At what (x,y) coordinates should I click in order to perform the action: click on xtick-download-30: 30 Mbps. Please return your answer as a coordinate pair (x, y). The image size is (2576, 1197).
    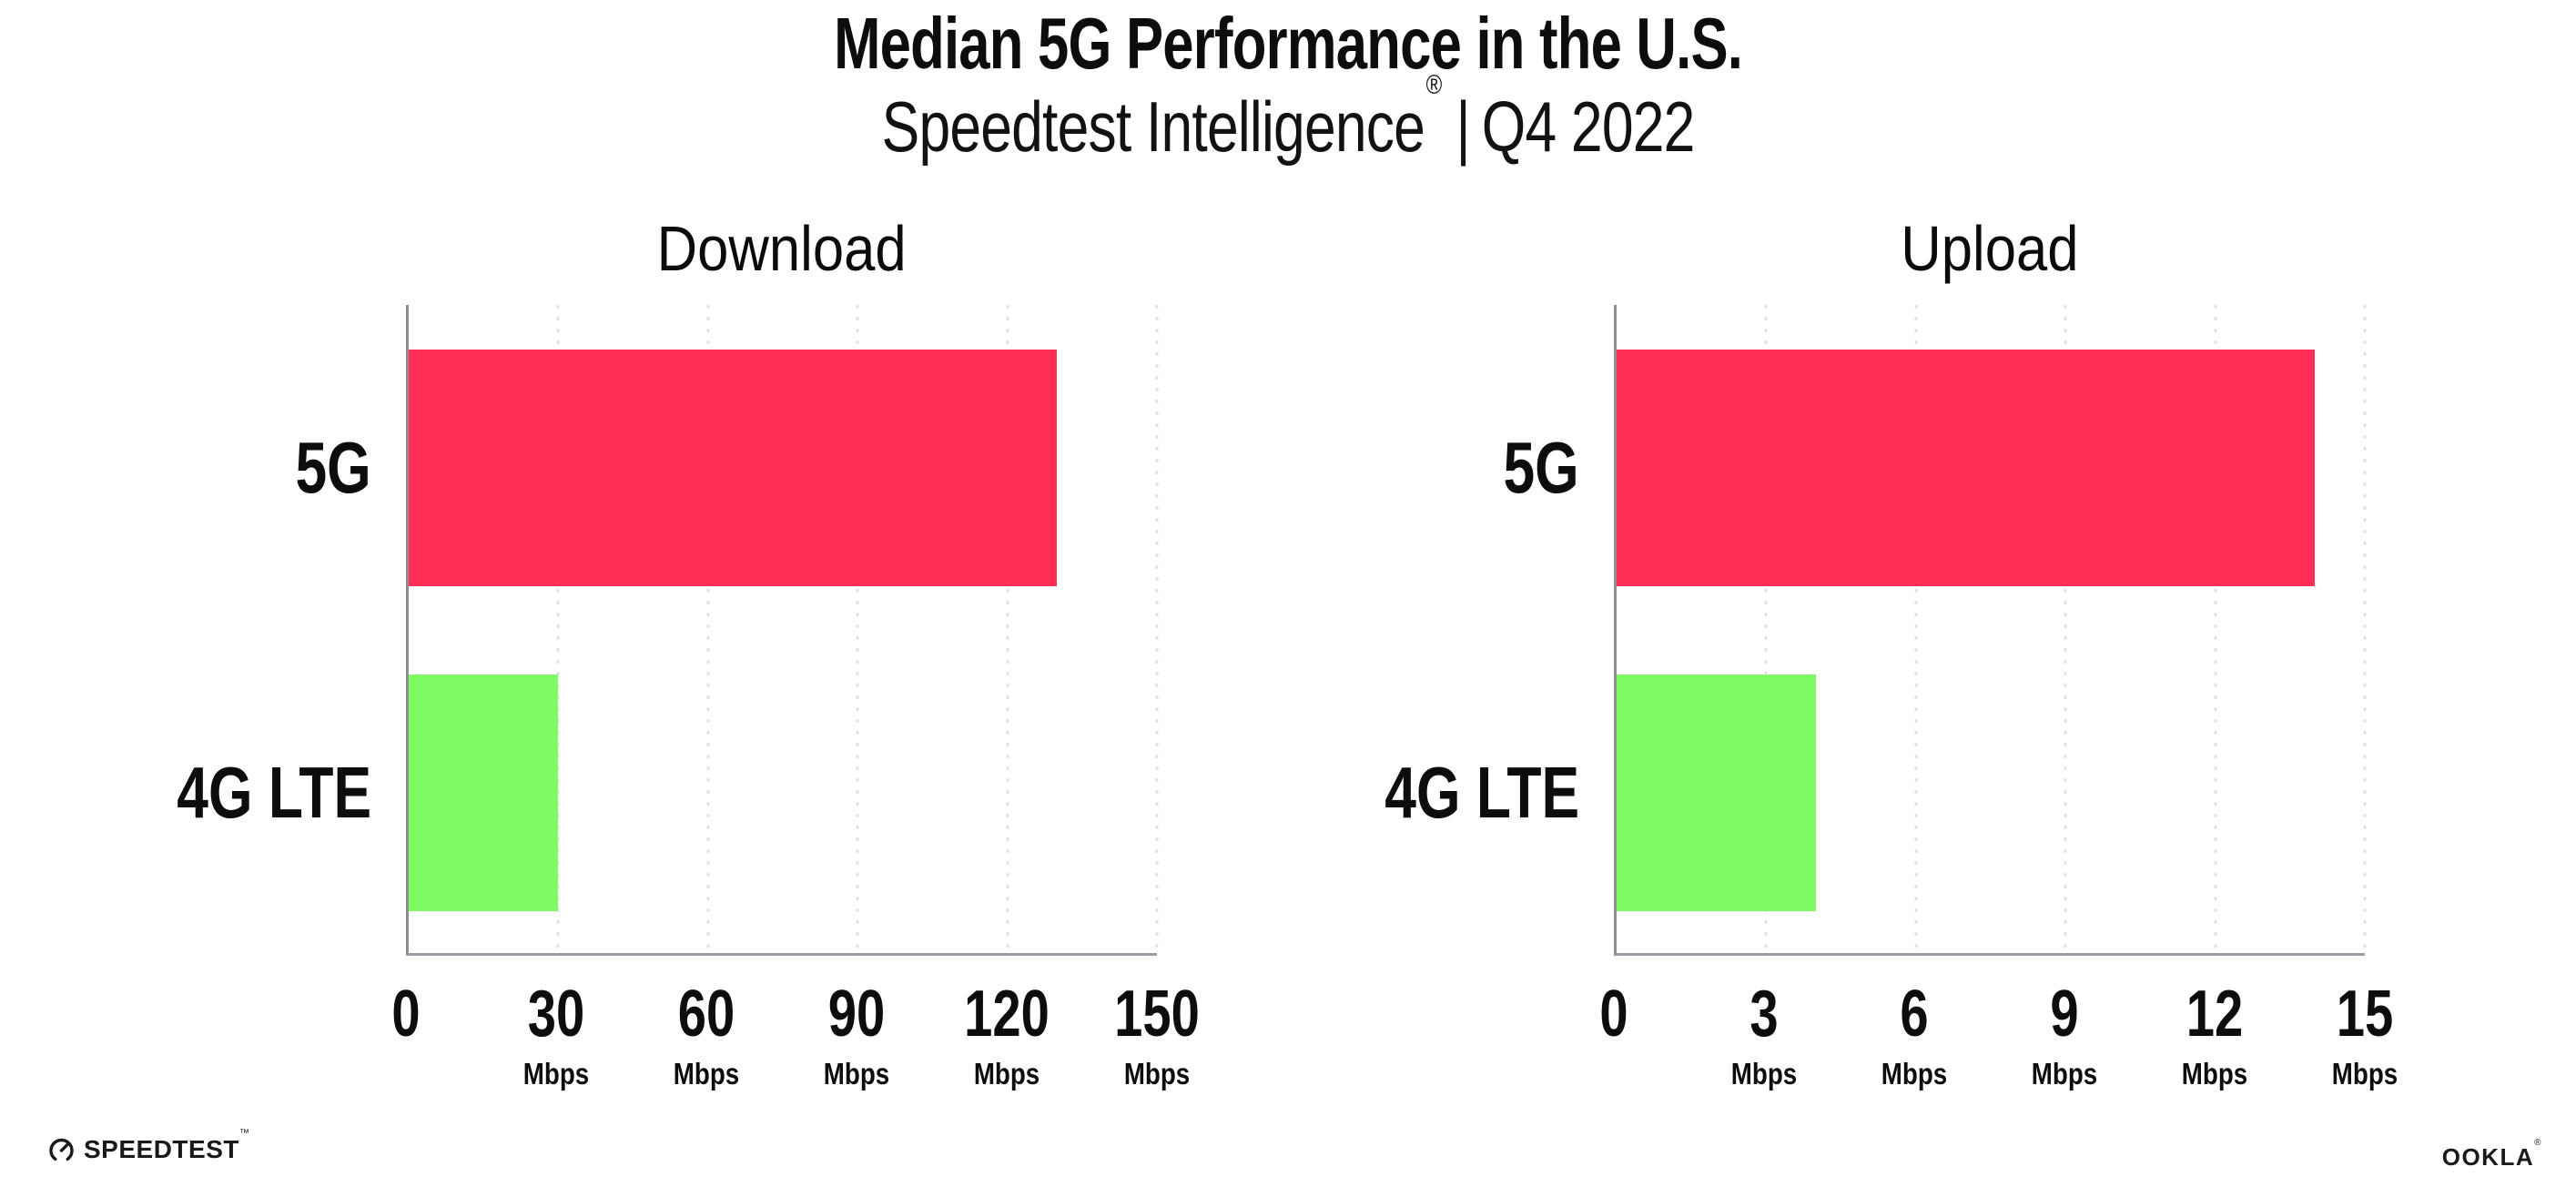
    Looking at the image, I should click on (556, 1034).